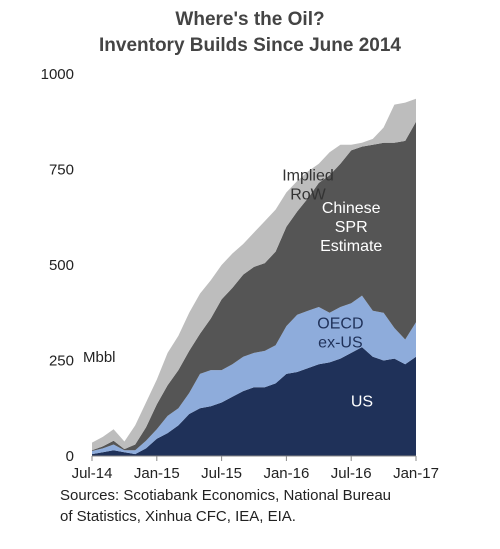 The width and height of the screenshot is (500, 549). Describe the element at coordinates (416, 473) in the screenshot. I see `x-tick-label: Jan-17` at that location.